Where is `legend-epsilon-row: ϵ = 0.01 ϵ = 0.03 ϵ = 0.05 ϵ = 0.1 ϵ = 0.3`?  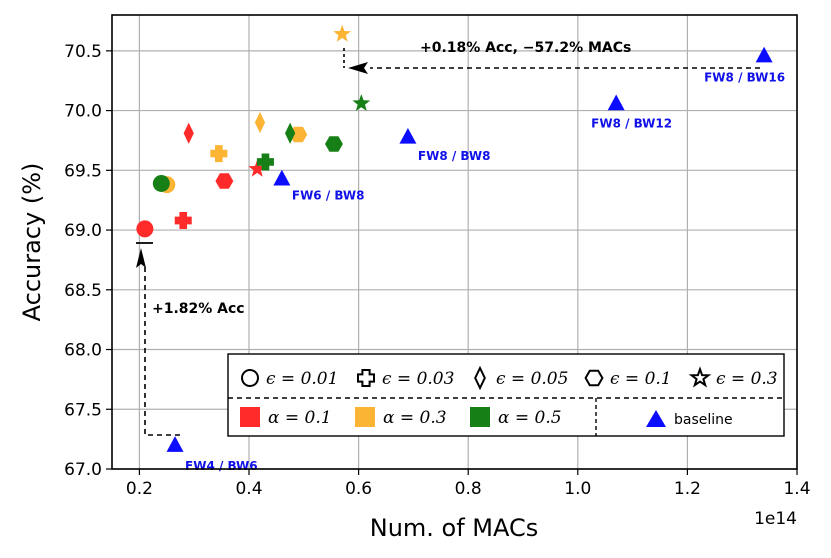
legend-epsilon-row: ϵ = 0.01 ϵ = 0.03 ϵ = 0.05 ϵ = 0.1 ϵ = 0.3 is located at coordinates (509, 378).